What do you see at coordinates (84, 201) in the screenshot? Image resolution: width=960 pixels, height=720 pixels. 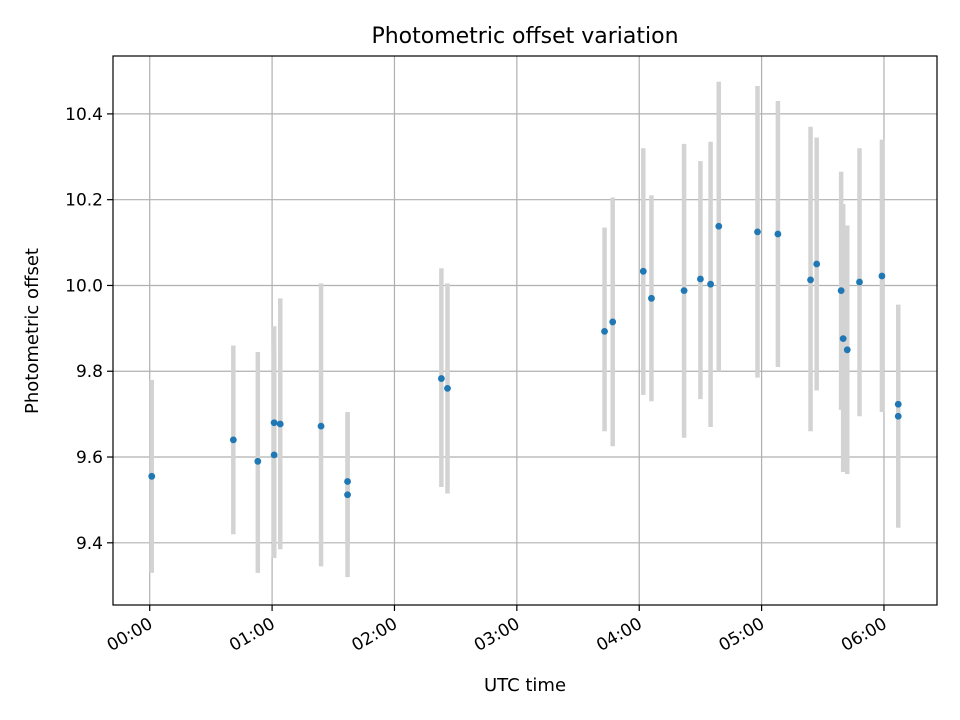 I see `y-tick-label: 10.2` at bounding box center [84, 201].